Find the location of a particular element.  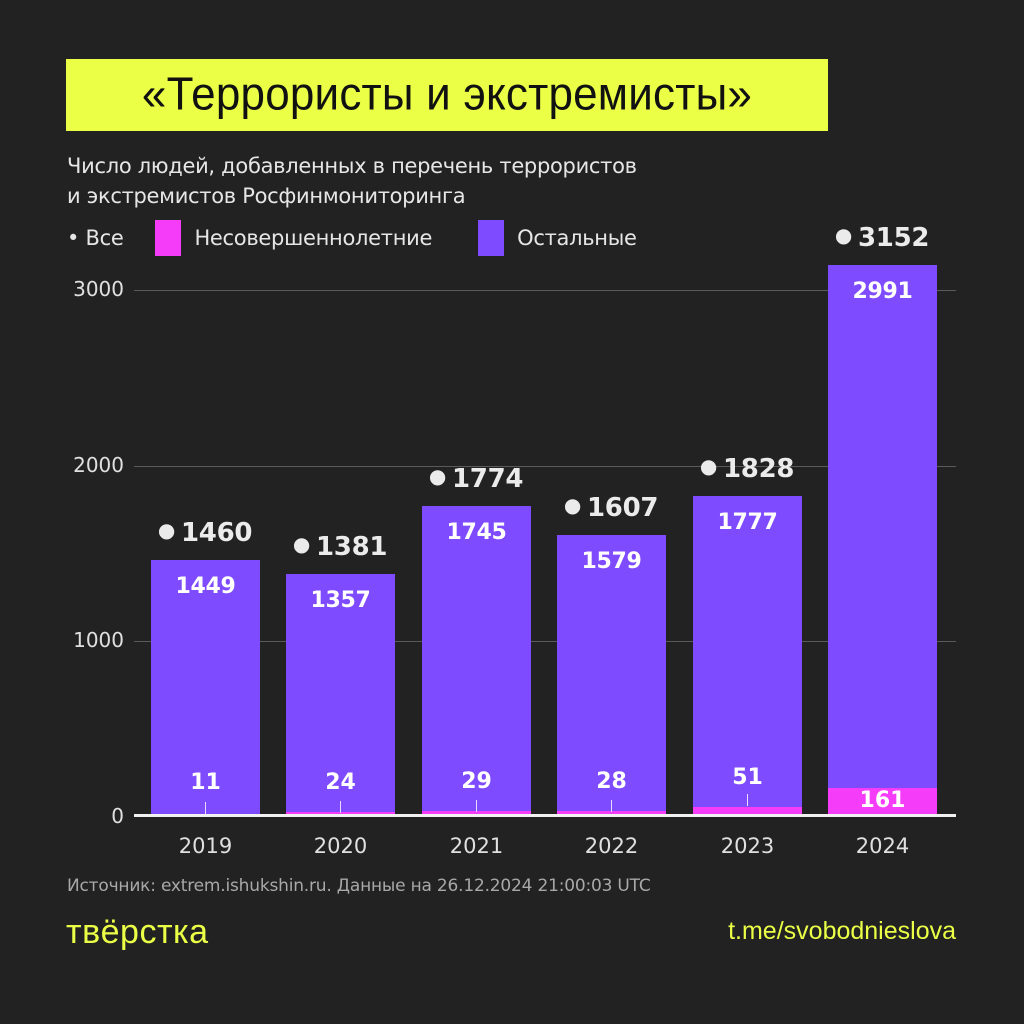

gridline-2000 is located at coordinates (545, 466).